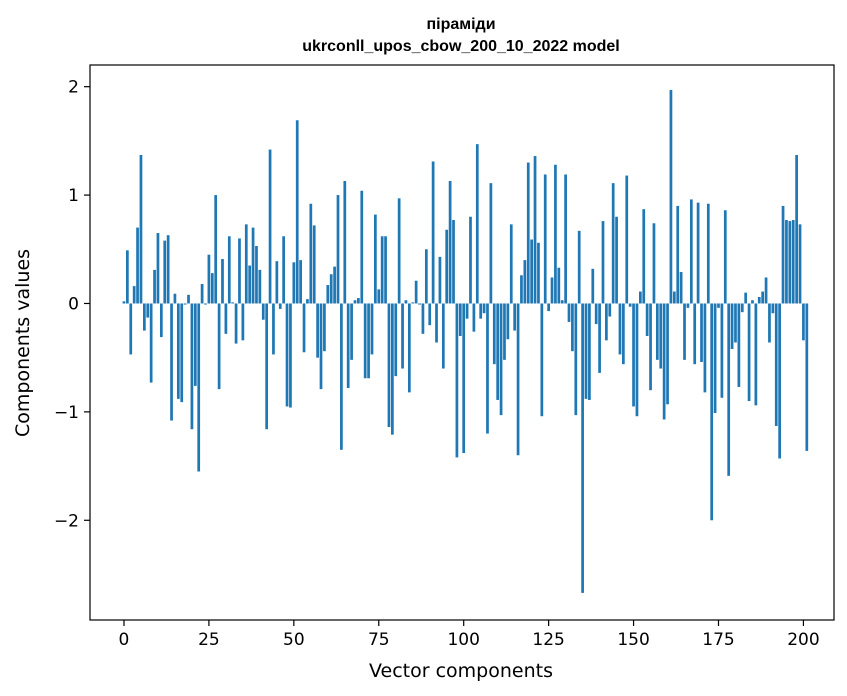 This screenshot has height=696, width=847. What do you see at coordinates (460, 46) in the screenshot?
I see `chart-title-line2: ukrconll_upos_cbow_200_10_2022 model` at bounding box center [460, 46].